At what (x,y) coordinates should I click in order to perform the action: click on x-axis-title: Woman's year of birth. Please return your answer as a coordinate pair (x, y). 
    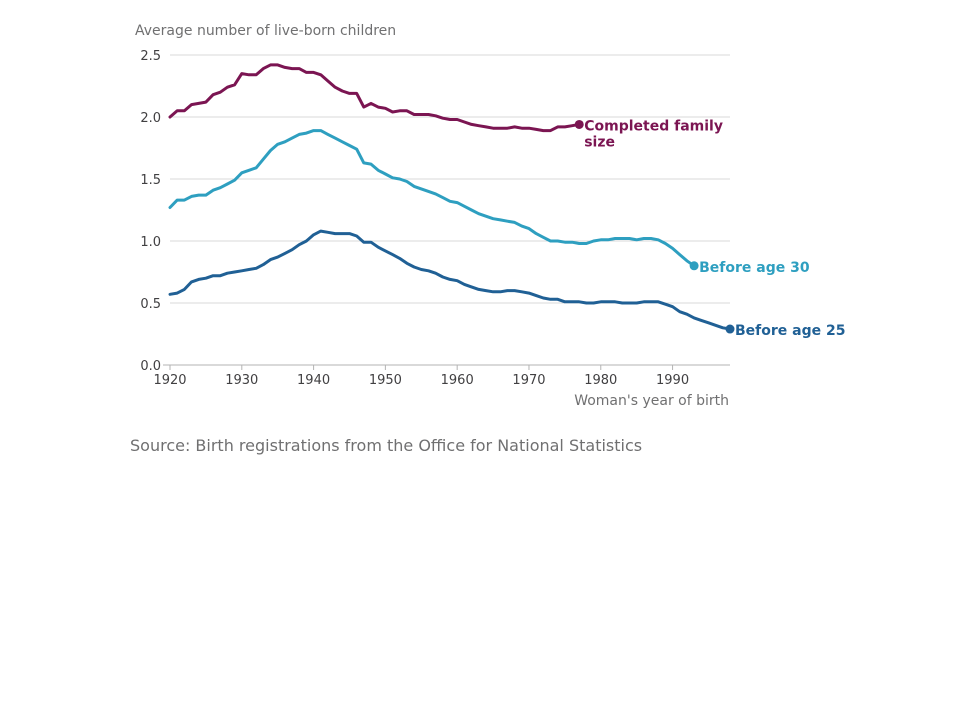
    Looking at the image, I should click on (651, 401).